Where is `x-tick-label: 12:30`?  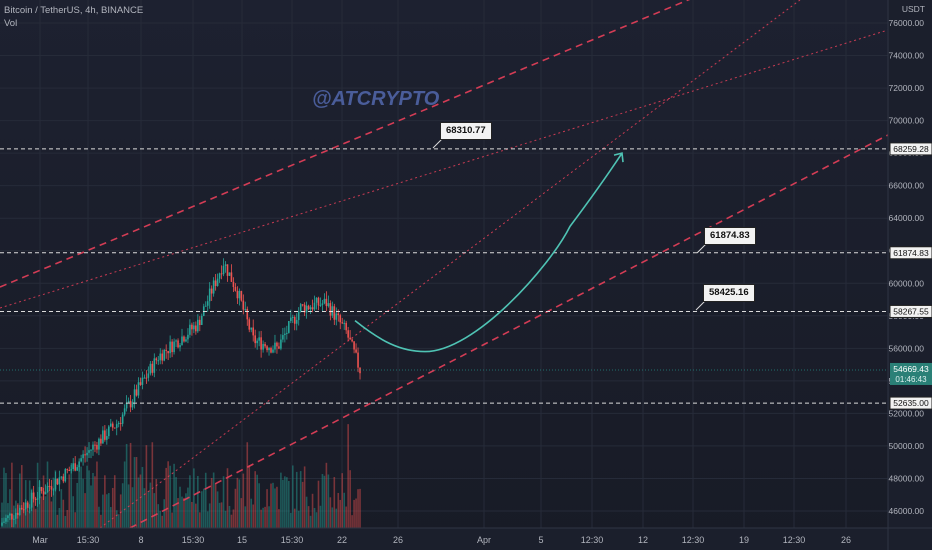
x-tick-label: 12:30 is located at coordinates (794, 540).